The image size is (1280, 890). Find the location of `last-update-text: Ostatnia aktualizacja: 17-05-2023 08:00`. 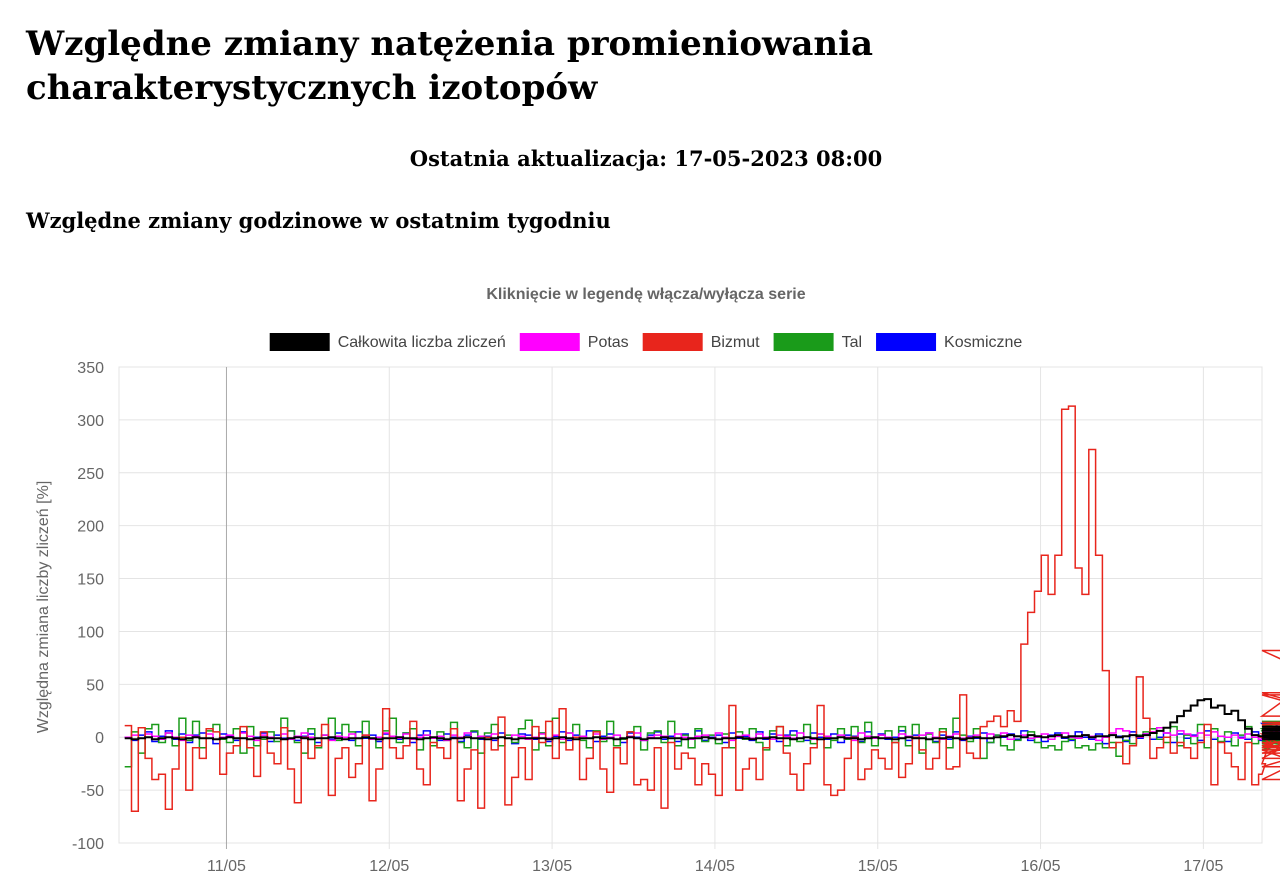

last-update-text: Ostatnia aktualizacja: 17-05-2023 08:00 is located at coordinates (646, 158).